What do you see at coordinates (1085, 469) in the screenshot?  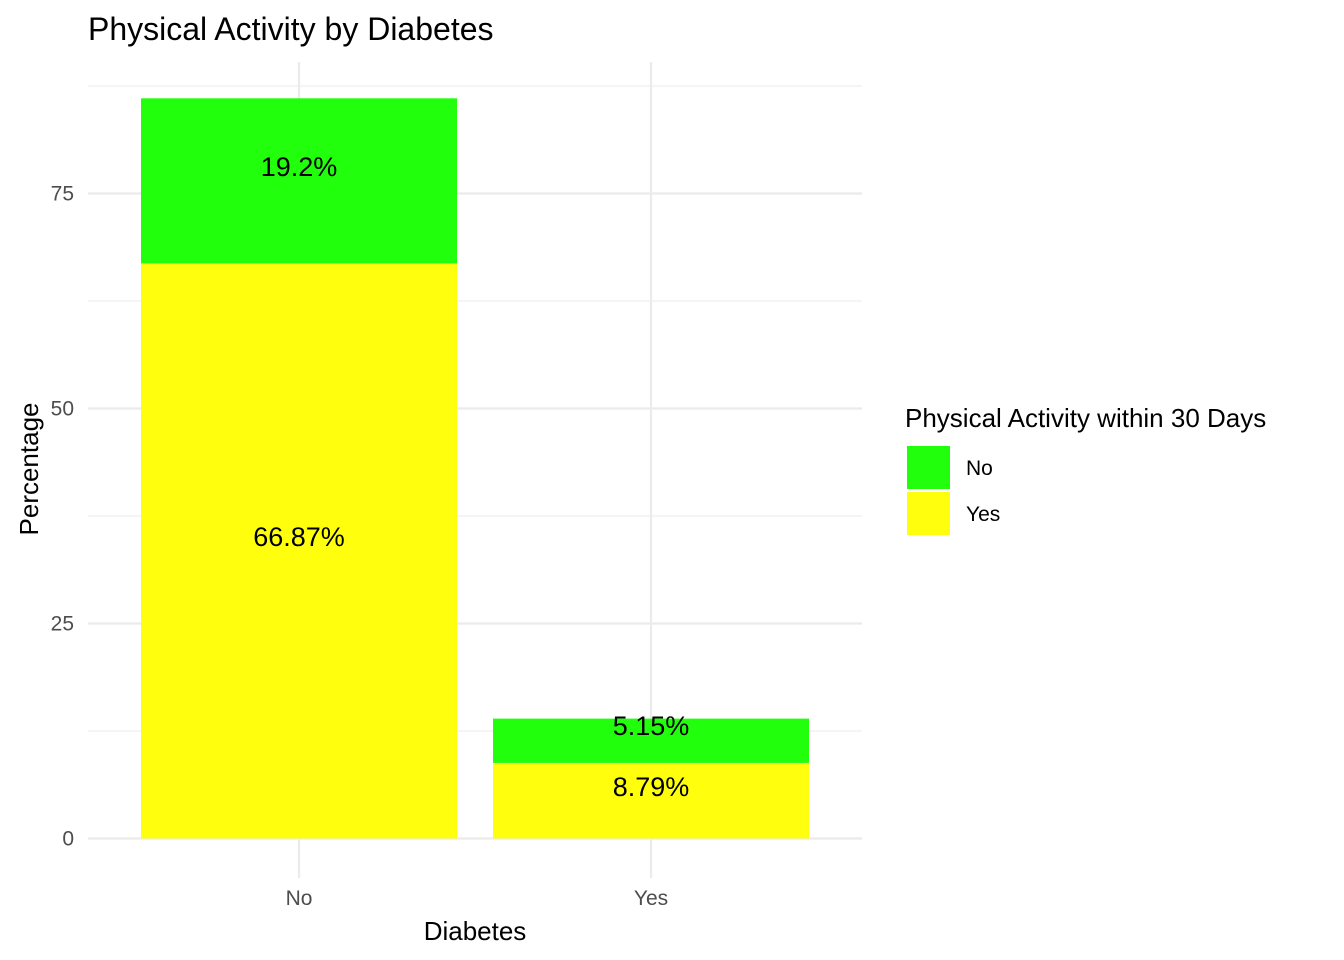 I see `legend: Physical Activity within 30 Days No Yes` at bounding box center [1085, 469].